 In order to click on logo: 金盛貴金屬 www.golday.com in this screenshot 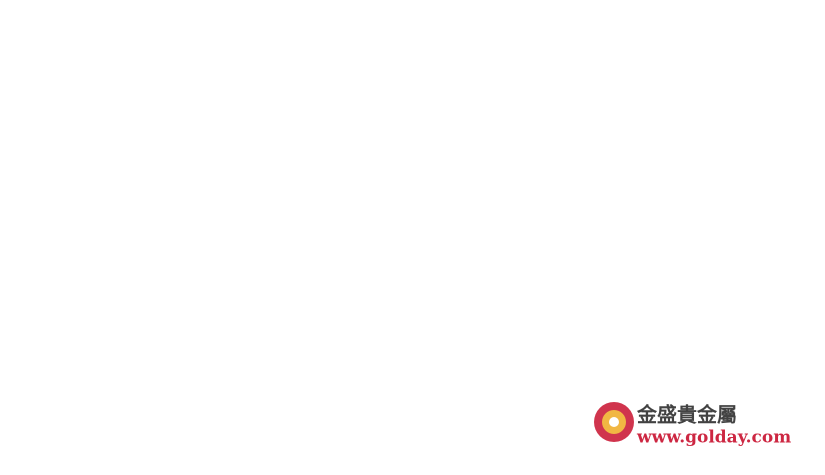, I will do `click(692, 425)`.